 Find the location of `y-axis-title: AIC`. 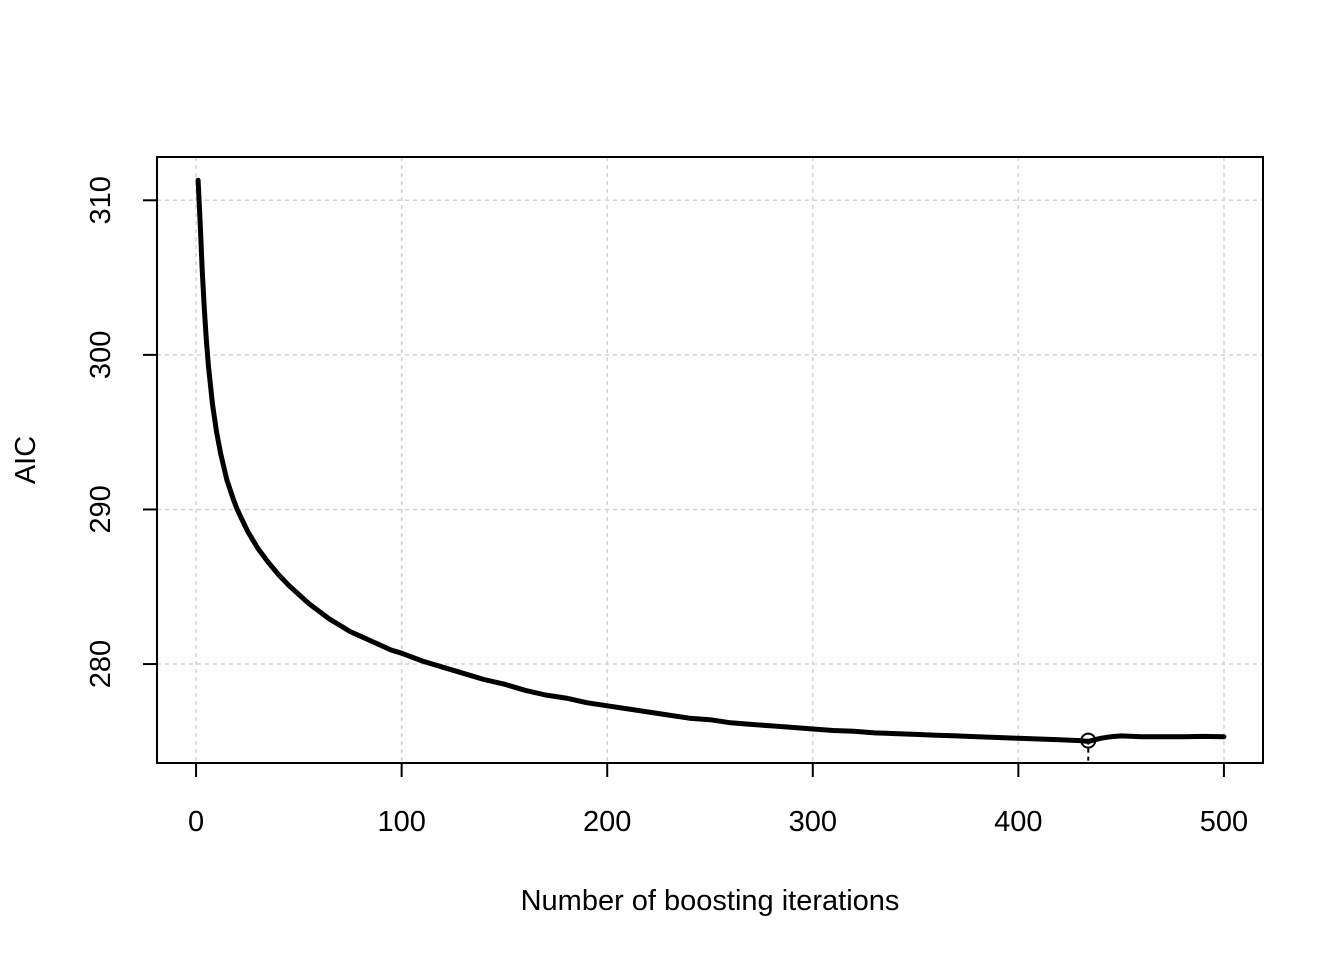

y-axis-title: AIC is located at coordinates (26, 460).